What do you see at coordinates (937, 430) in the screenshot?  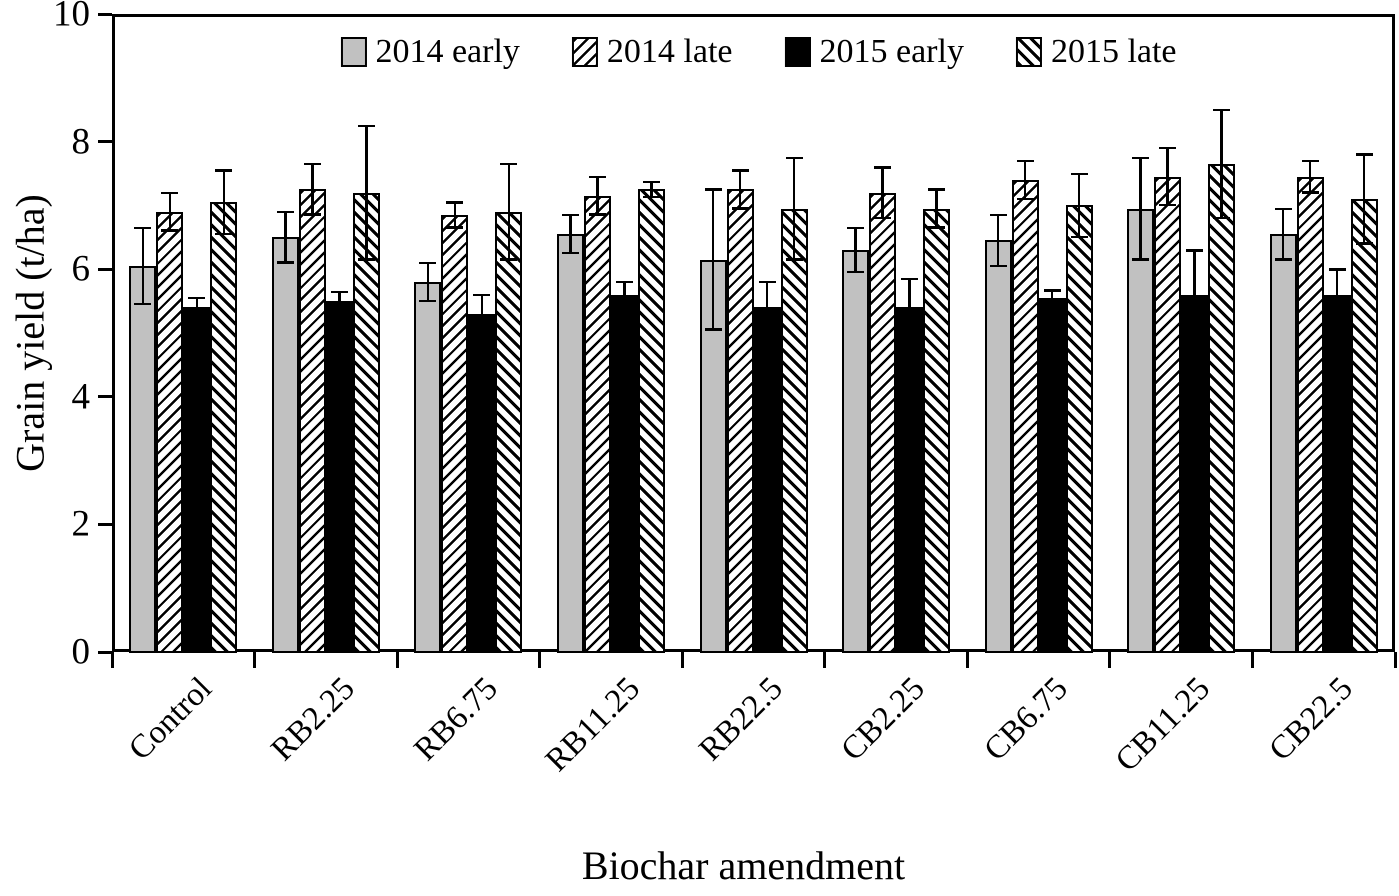 I see `bar-2015-late-CB2.25` at bounding box center [937, 430].